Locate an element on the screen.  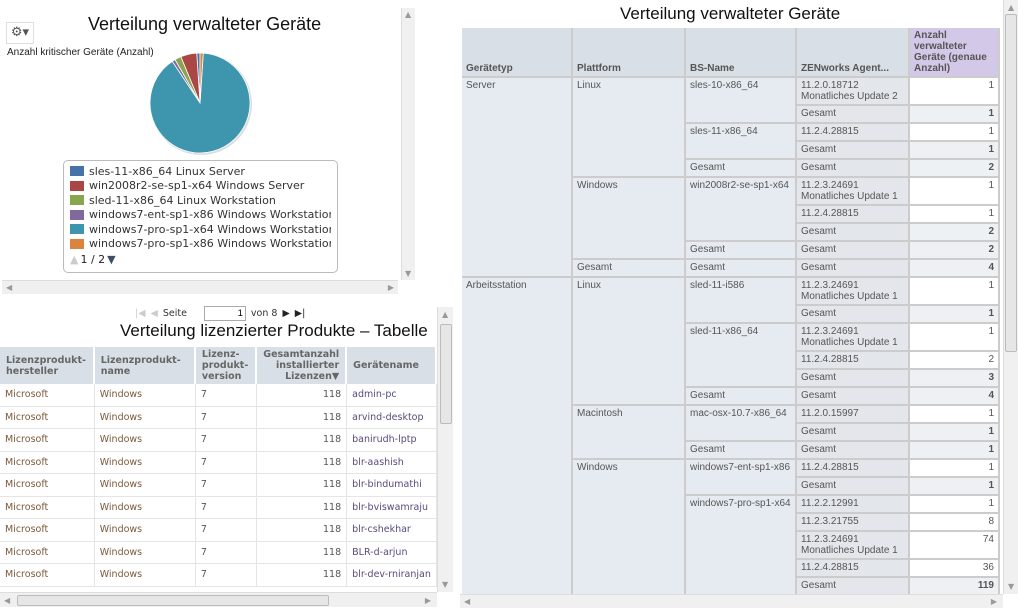
gear-icon: ⚙▾ is located at coordinates (20, 32).